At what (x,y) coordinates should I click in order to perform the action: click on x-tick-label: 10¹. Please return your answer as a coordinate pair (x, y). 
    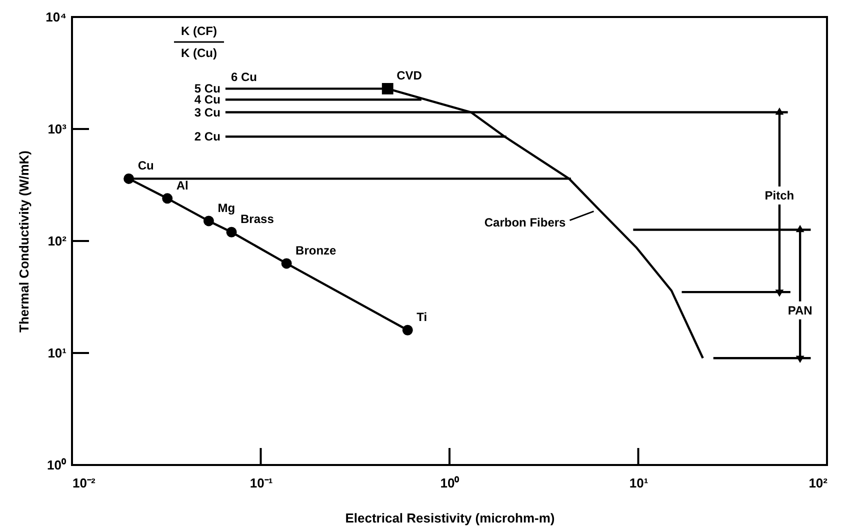
    Looking at the image, I should click on (638, 483).